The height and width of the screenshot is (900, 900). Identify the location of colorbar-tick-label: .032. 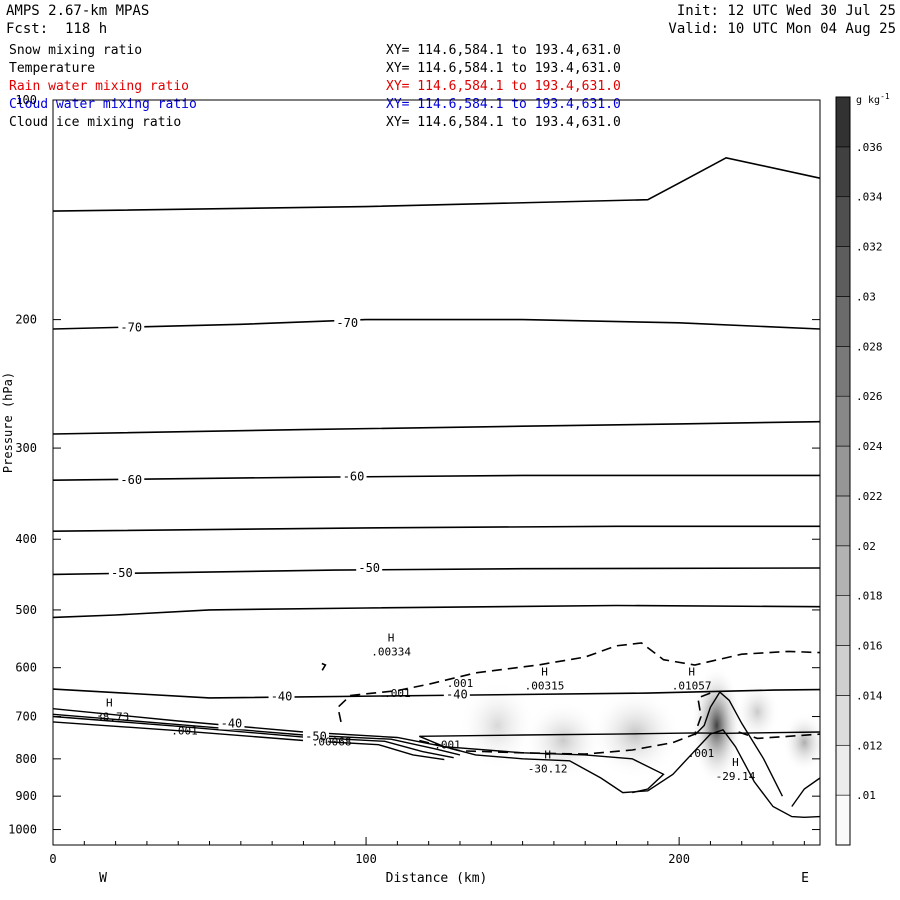
(869, 247).